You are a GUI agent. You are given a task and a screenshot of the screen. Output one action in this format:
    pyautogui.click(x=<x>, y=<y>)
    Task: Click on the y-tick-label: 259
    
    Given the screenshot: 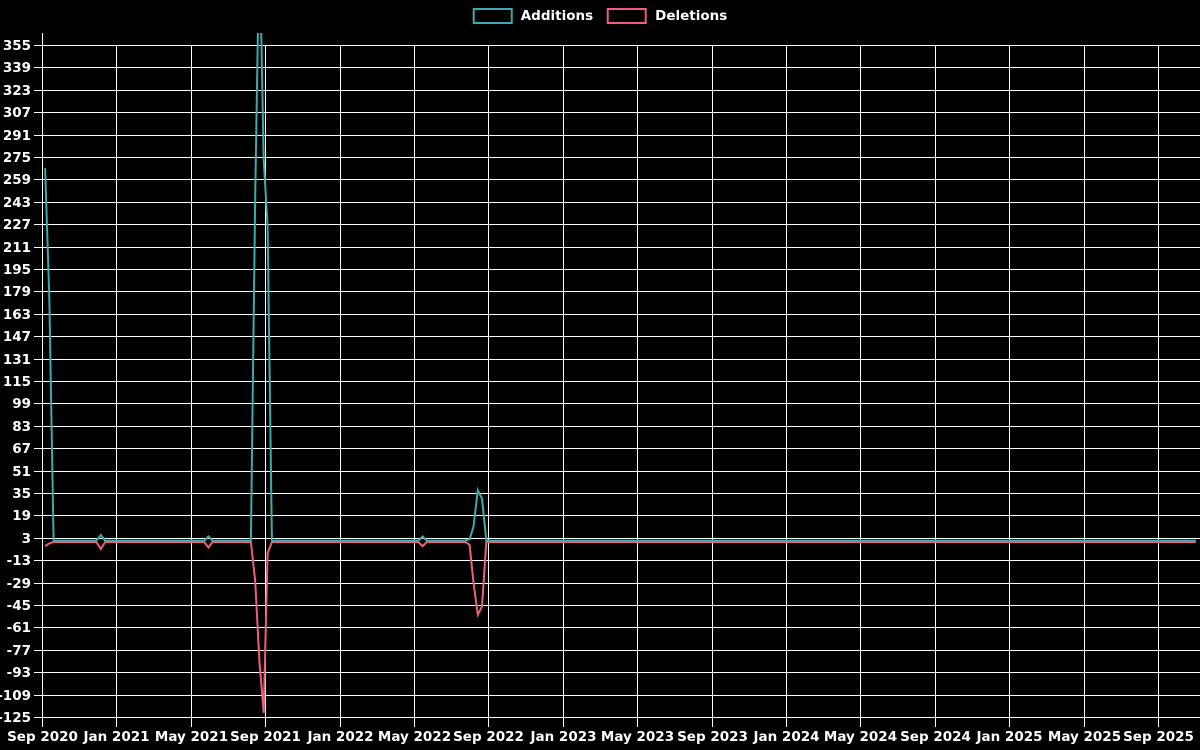 What is the action you would take?
    pyautogui.click(x=17, y=180)
    